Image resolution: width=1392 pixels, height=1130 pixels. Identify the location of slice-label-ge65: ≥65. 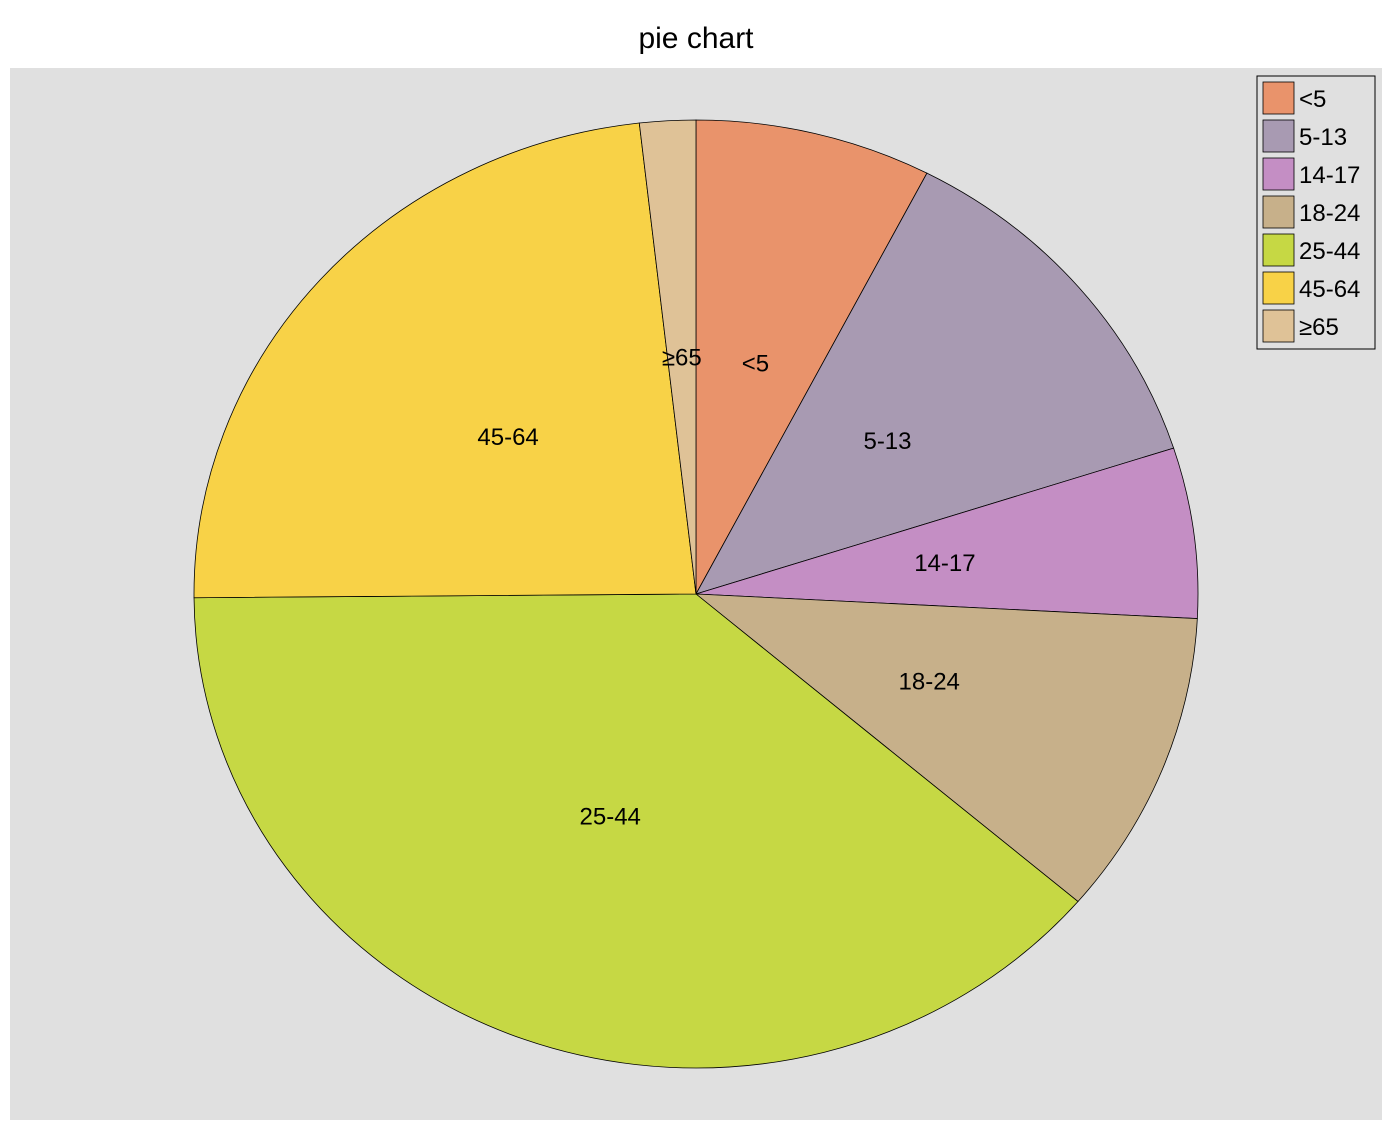
(682, 357).